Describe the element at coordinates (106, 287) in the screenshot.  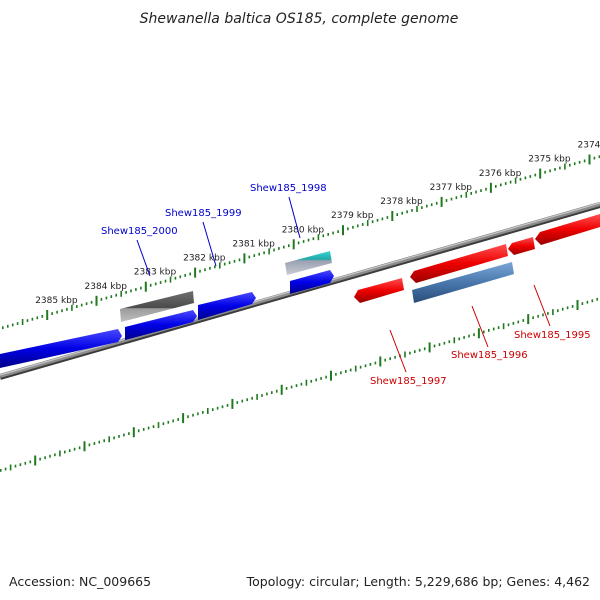
I see `tick-label-2384-kbp: 2384 kbp` at that location.